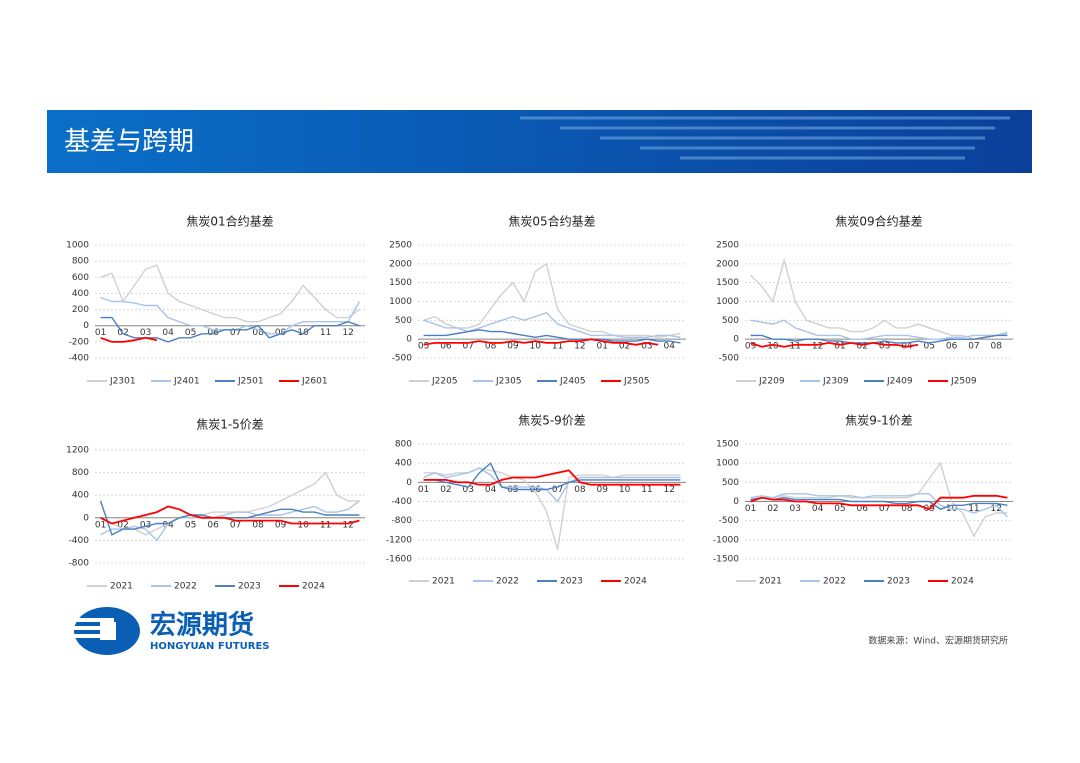  I want to click on logo-cn: 宏源期货, so click(202, 625).